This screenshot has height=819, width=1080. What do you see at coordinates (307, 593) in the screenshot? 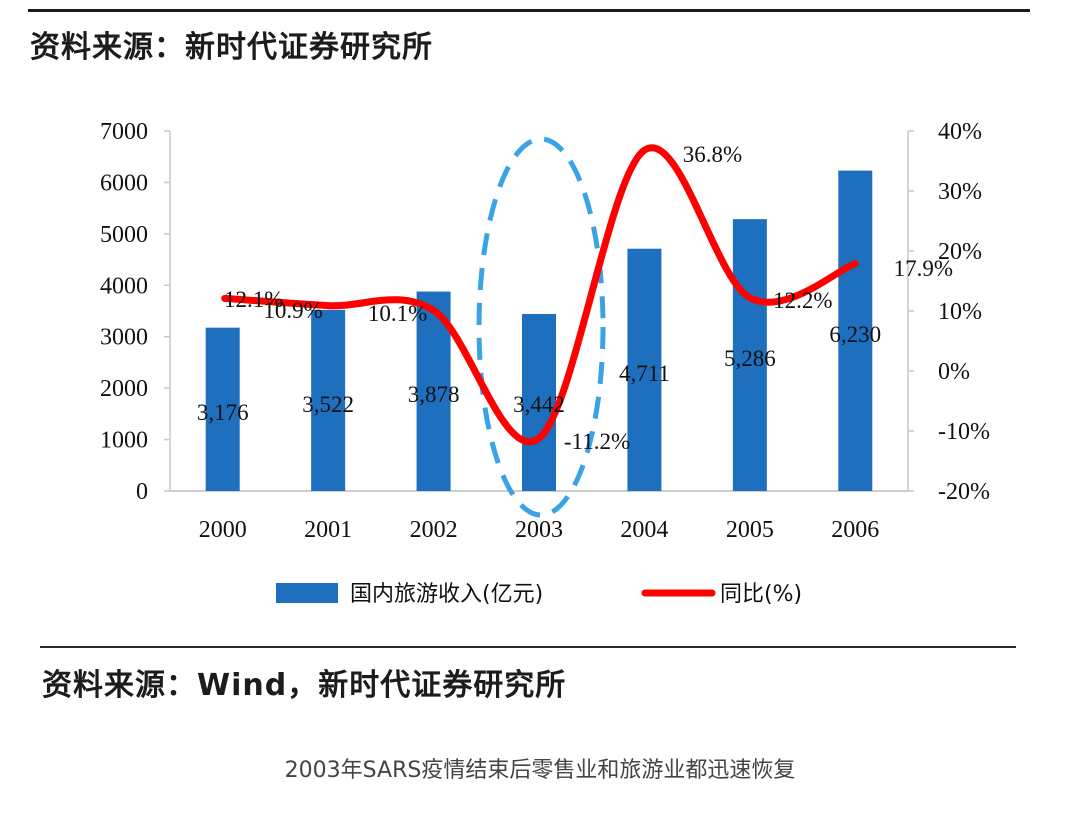
I see `legend-swatch-bar` at bounding box center [307, 593].